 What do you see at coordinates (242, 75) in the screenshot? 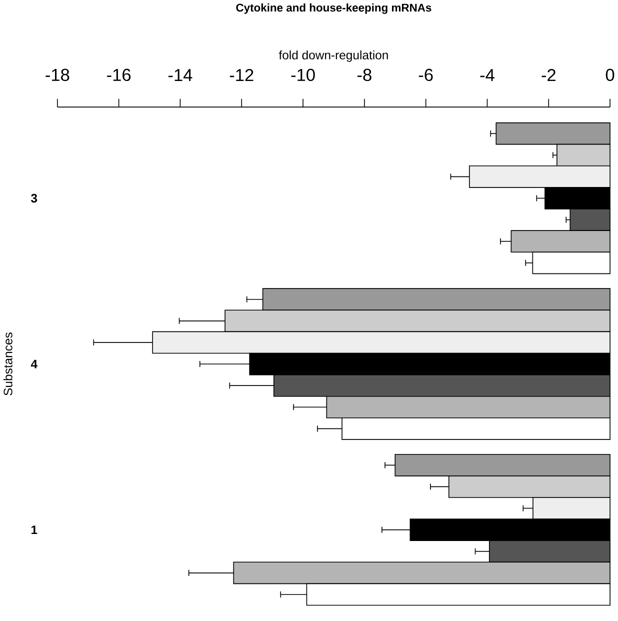
I see `x-tick-label: -12` at bounding box center [242, 75].